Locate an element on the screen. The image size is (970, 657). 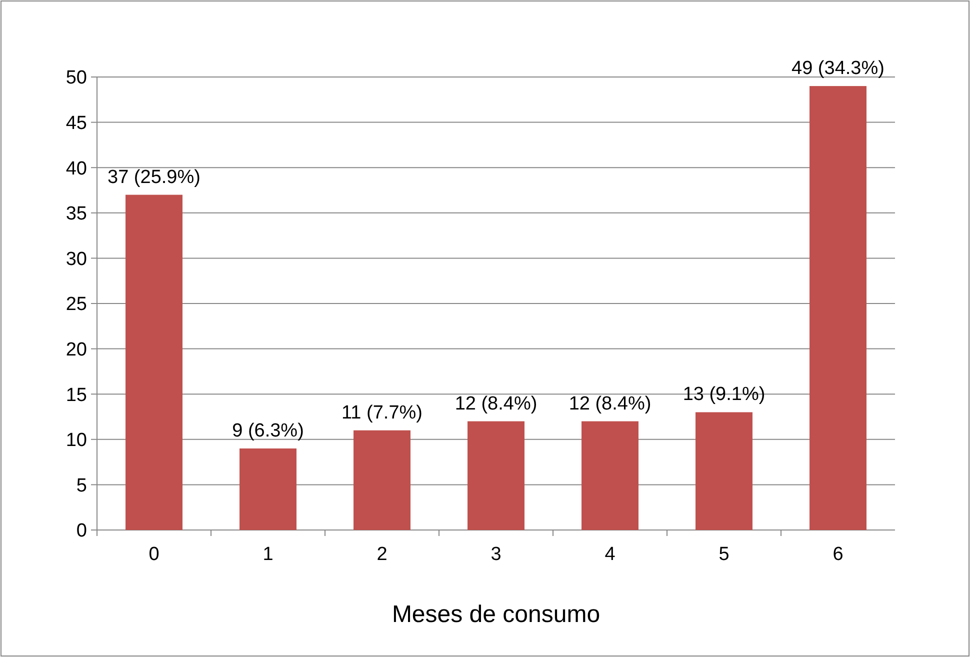
y-tick-label: 40 is located at coordinates (76, 169).